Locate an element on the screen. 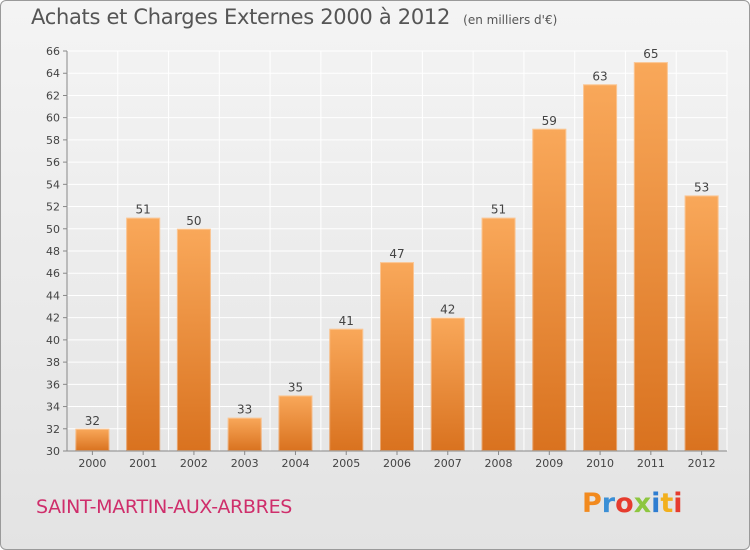 Image resolution: width=750 pixels, height=550 pixels. brand-letter: x is located at coordinates (642, 503).